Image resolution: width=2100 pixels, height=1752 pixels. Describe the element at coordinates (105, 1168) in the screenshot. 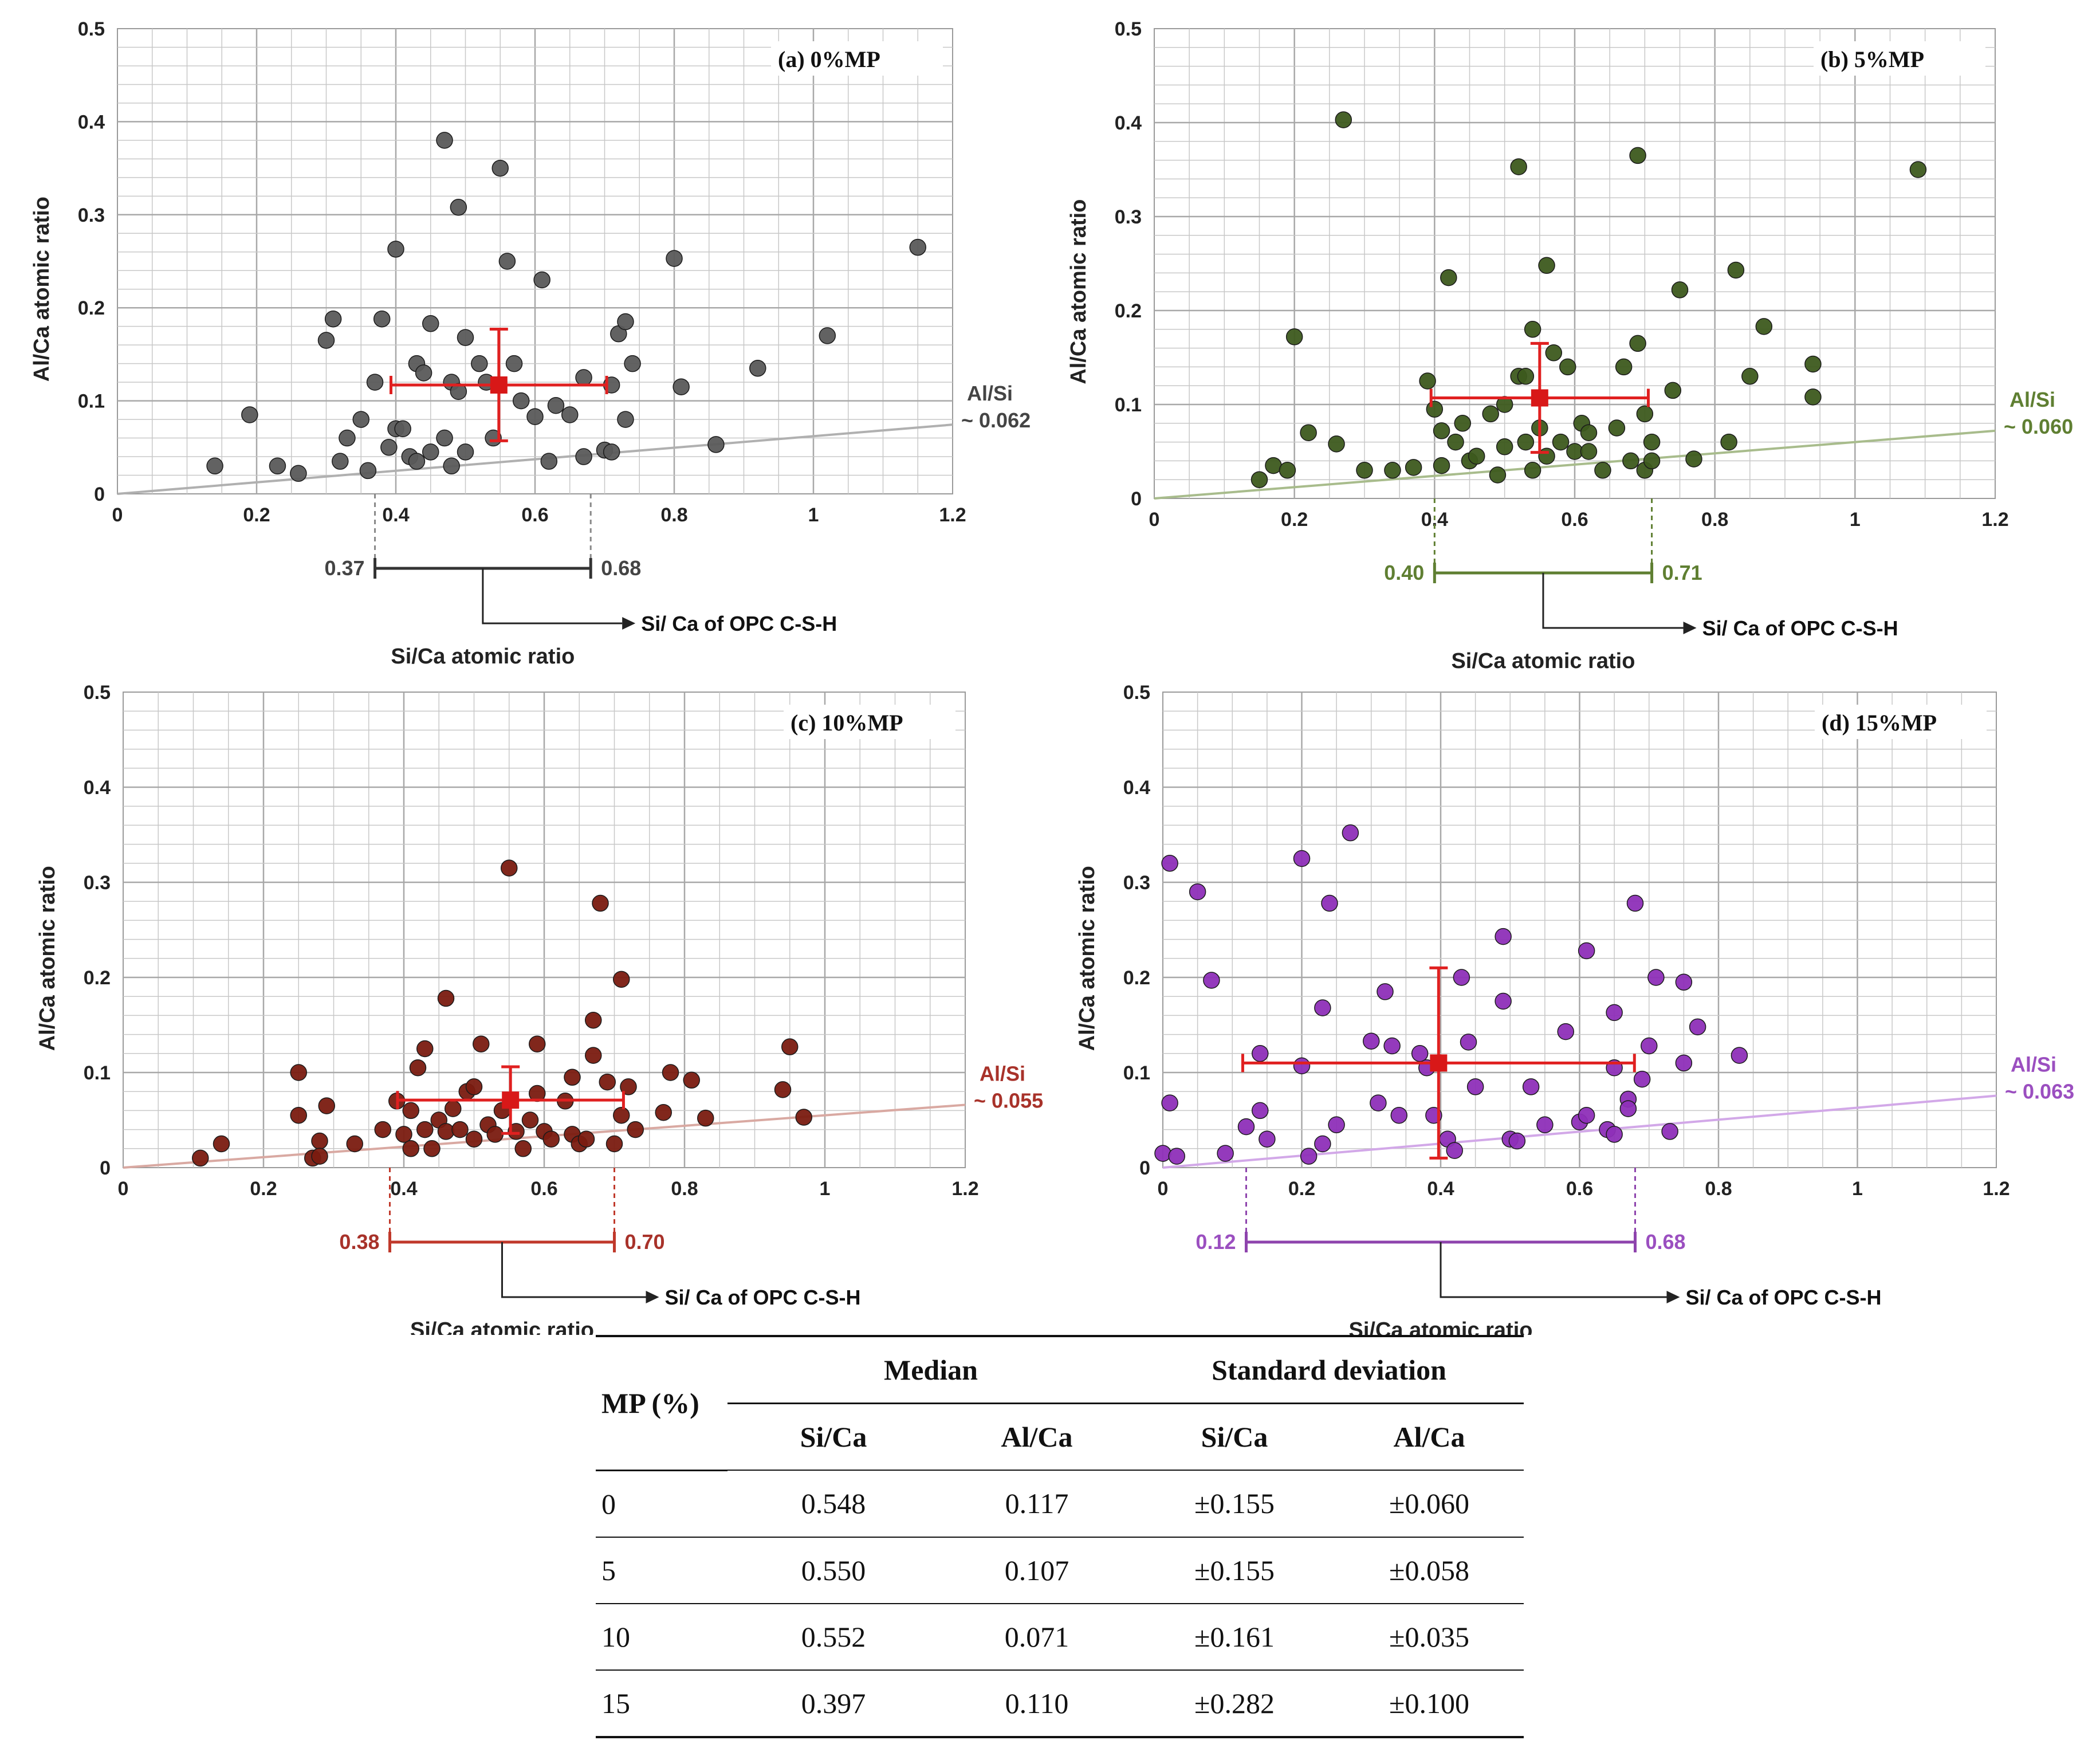

I see `y-tick-label: 0` at that location.